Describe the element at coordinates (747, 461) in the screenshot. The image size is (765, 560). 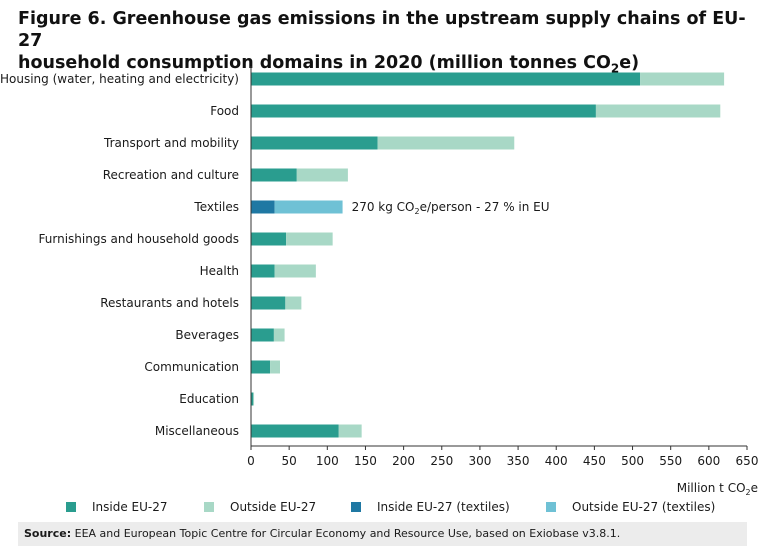
I see `x-tick-label-650: 650` at that location.